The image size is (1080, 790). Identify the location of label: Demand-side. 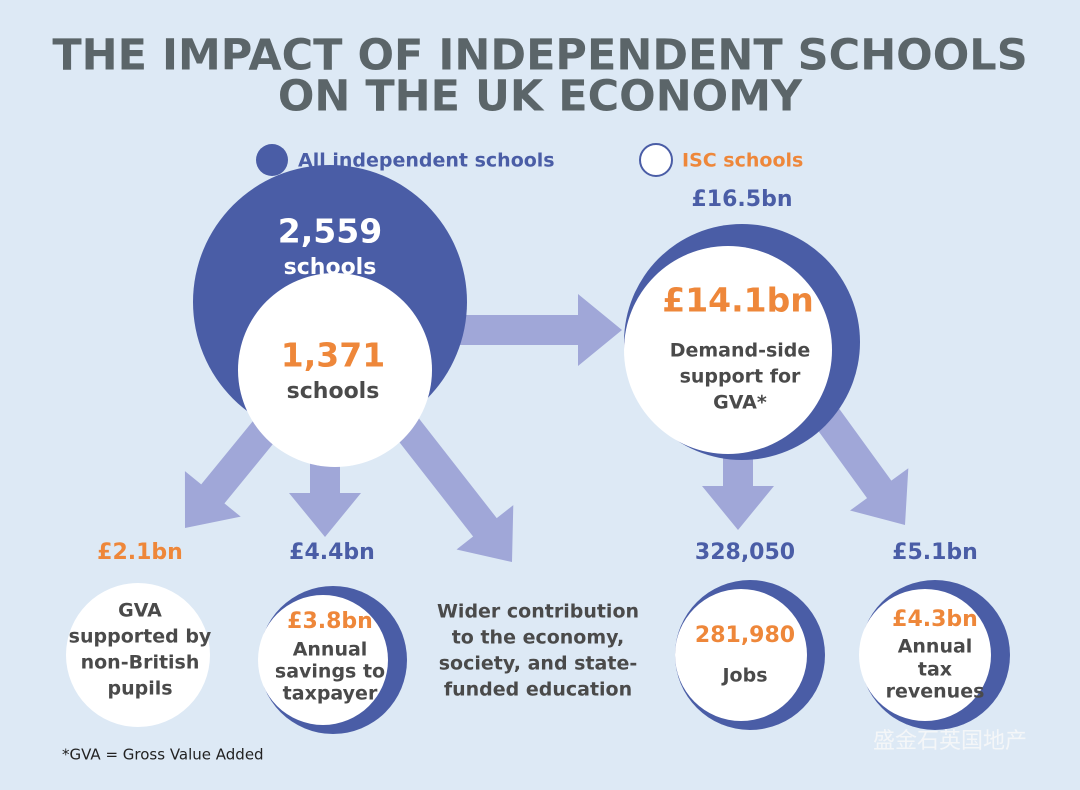
(740, 351).